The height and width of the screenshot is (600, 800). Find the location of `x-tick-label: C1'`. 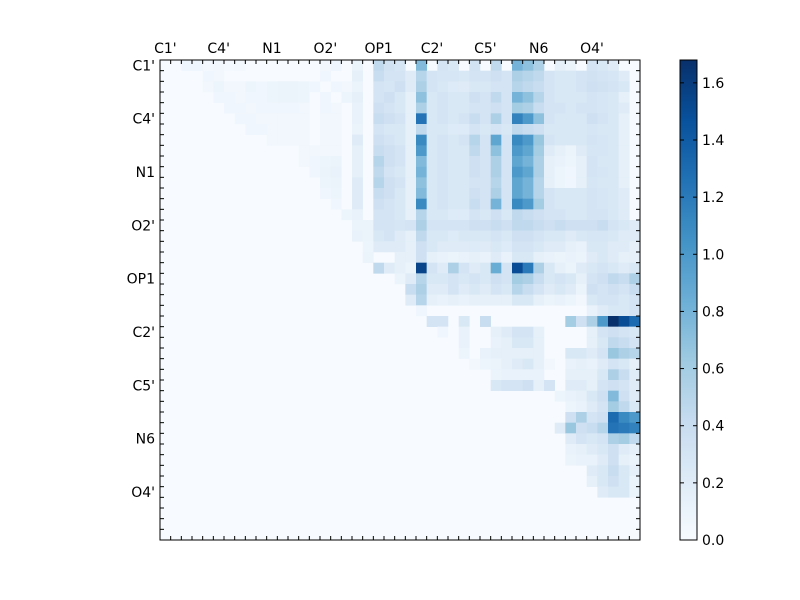

x-tick-label: C1' is located at coordinates (165, 49).